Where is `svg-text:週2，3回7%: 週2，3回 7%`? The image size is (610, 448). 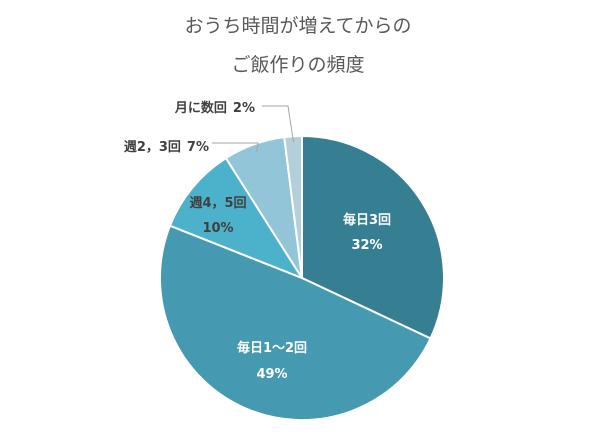 svg-text:週2，3回7%: 週2，3回 7% is located at coordinates (166, 147).